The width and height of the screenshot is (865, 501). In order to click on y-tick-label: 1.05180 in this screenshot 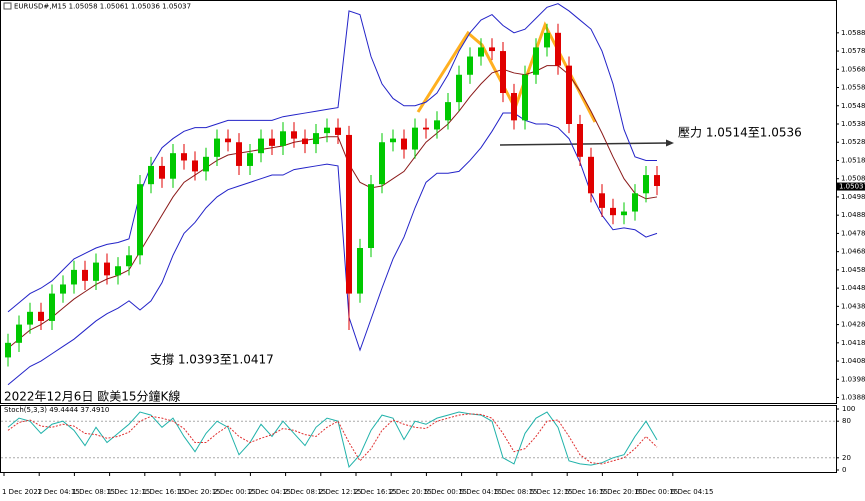, I will do `click(853, 160)`.